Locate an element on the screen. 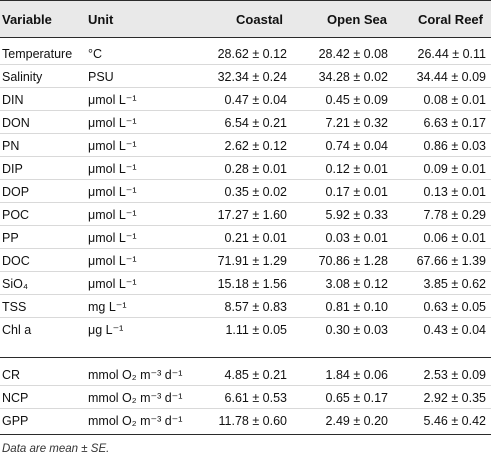  cell-coastal: 8.57 ± 0.83 is located at coordinates (255, 307).